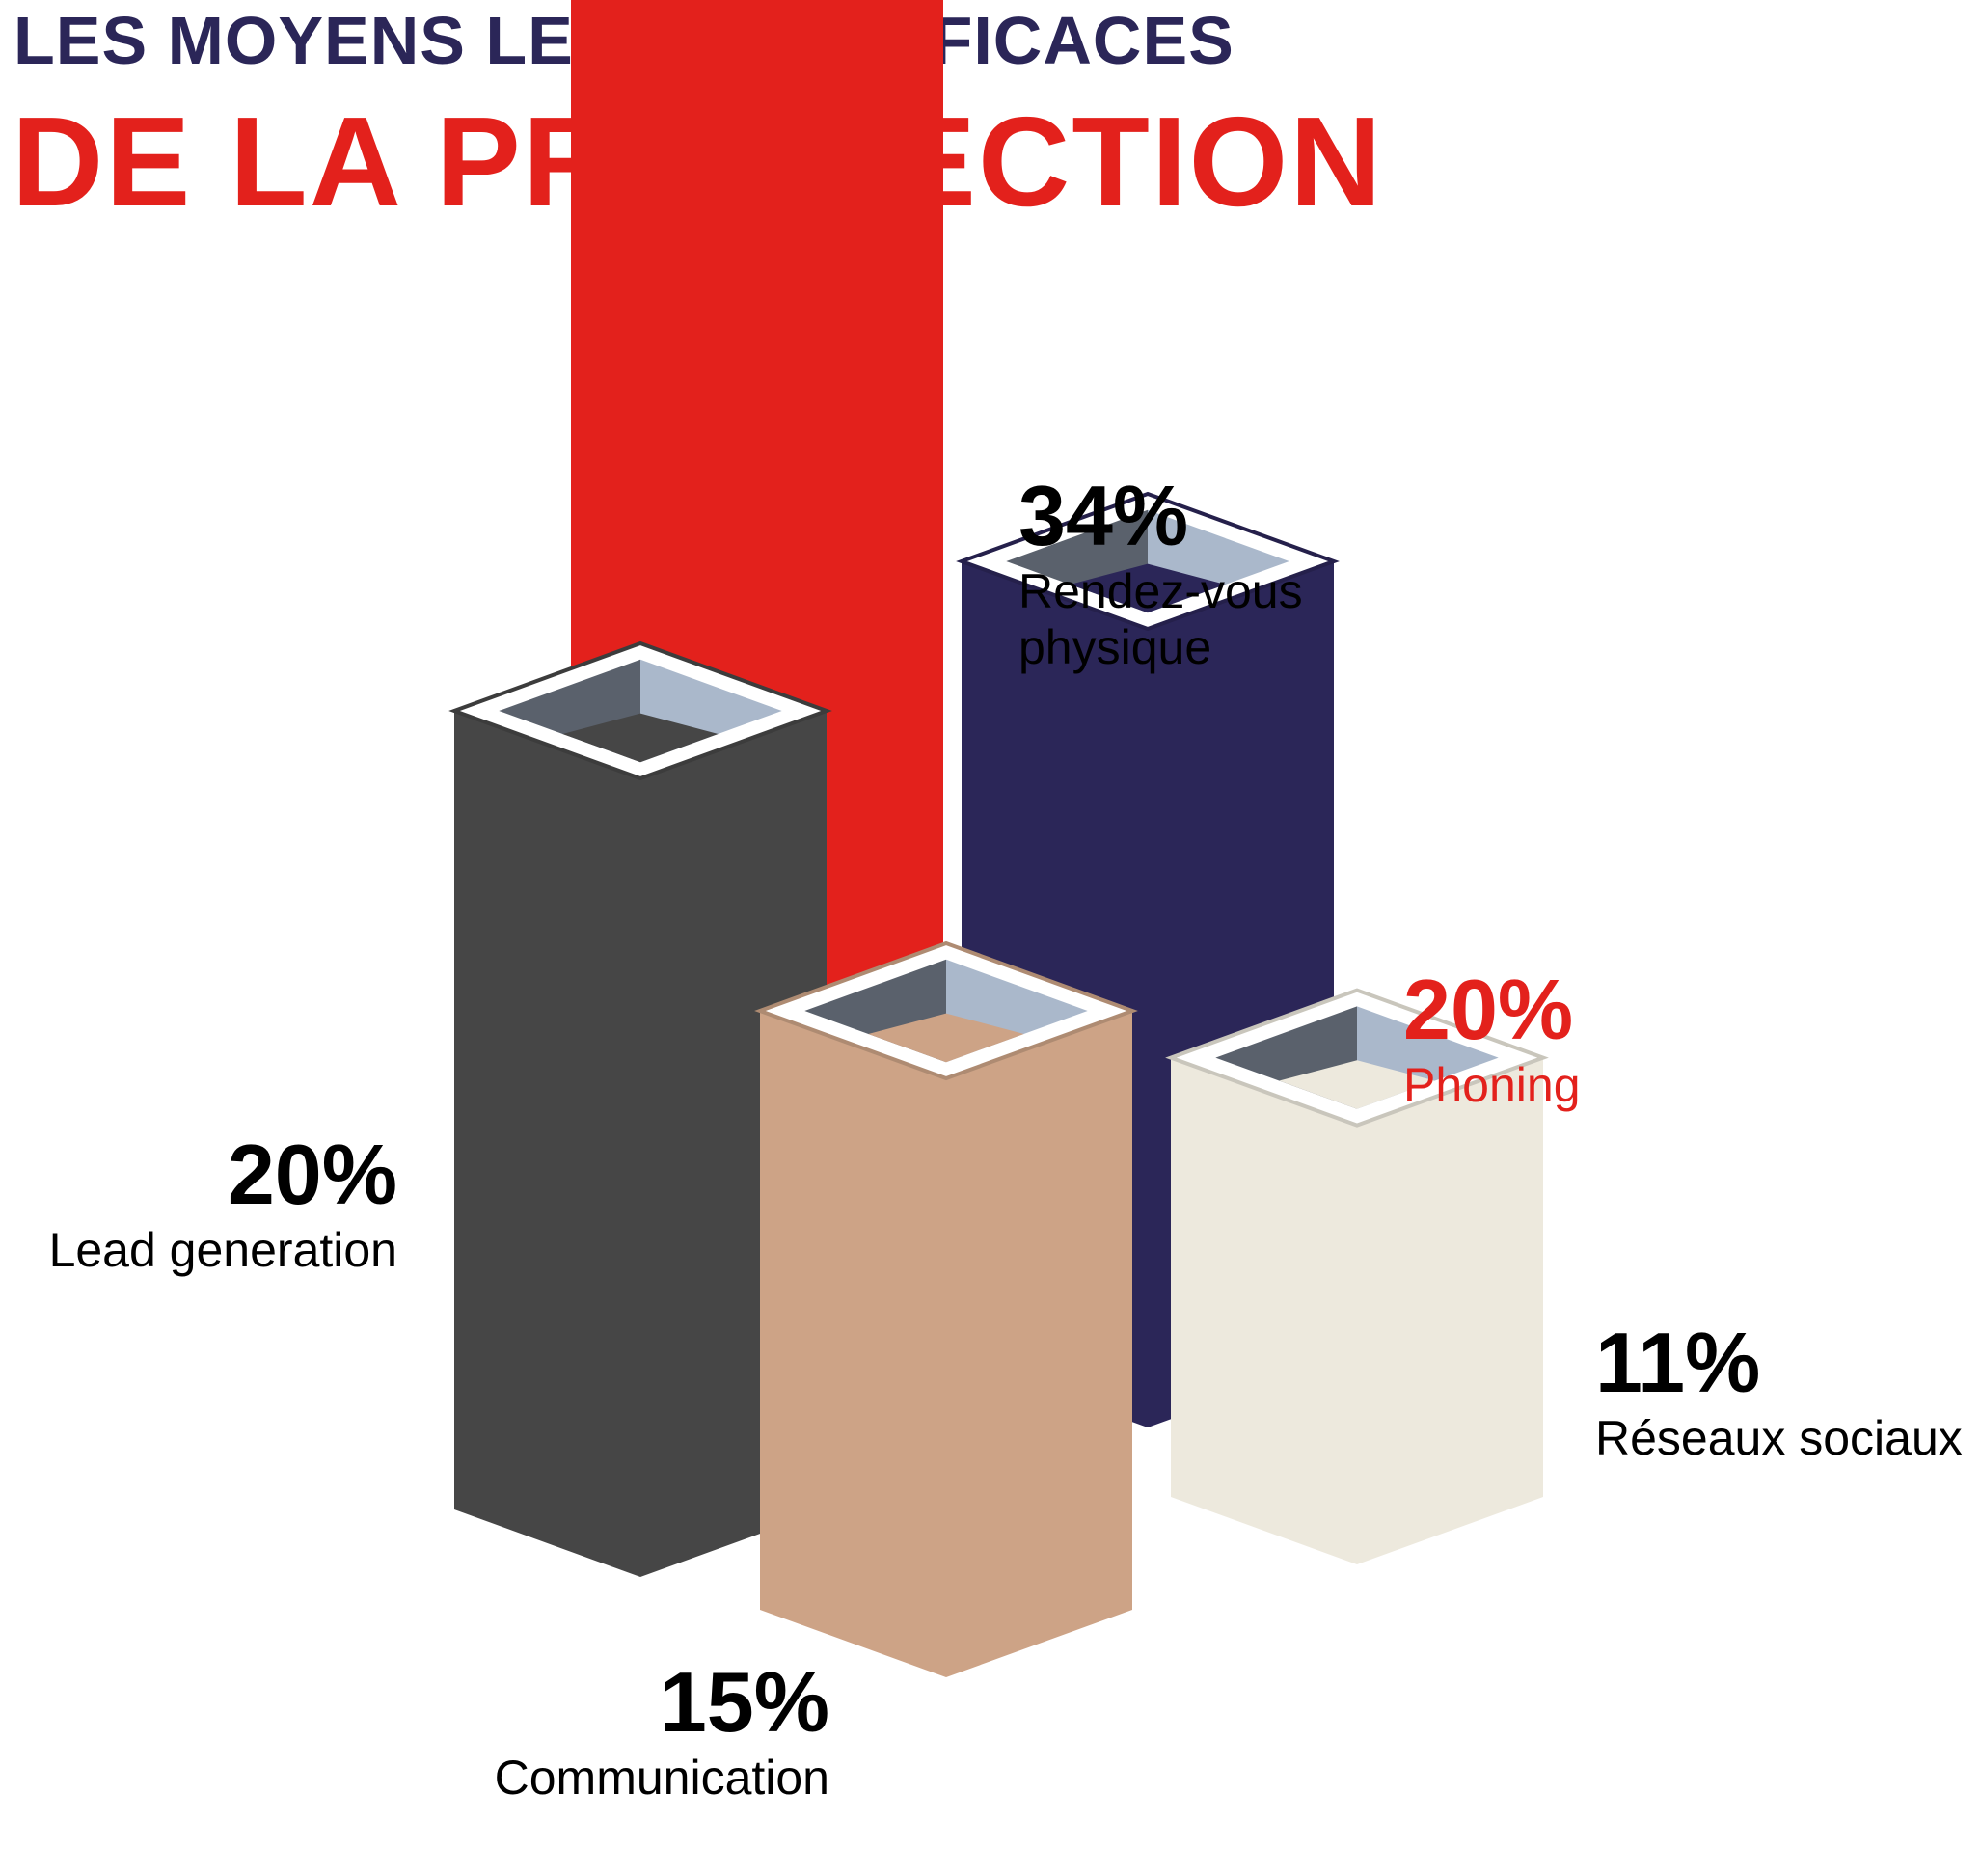  I want to click on value-label-lead-generation: 20%, so click(312, 1174).